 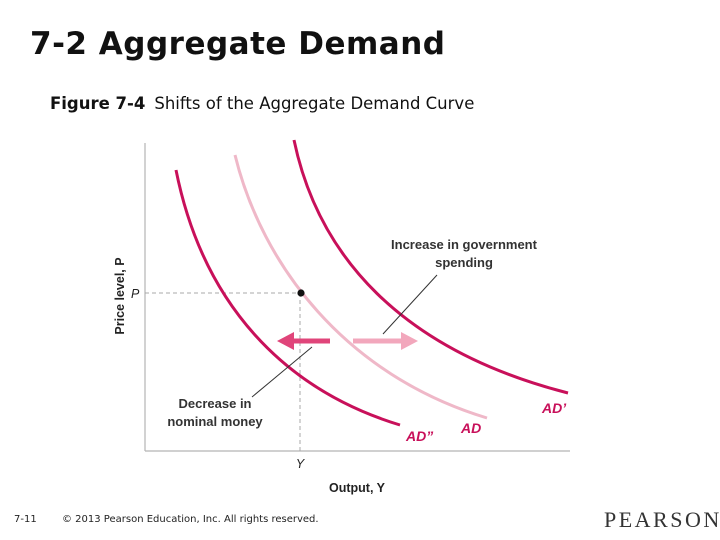 I want to click on ad-label: AD, so click(x=470, y=428).